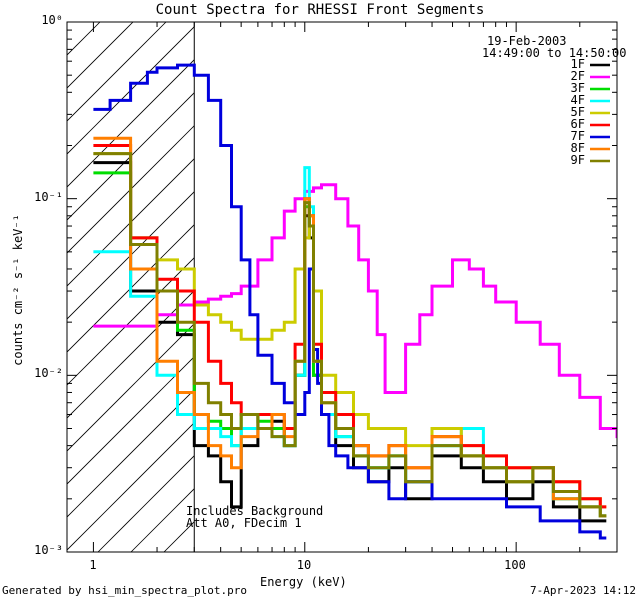  Describe the element at coordinates (577, 64) in the screenshot. I see `legend-label-1F: 1F` at that location.